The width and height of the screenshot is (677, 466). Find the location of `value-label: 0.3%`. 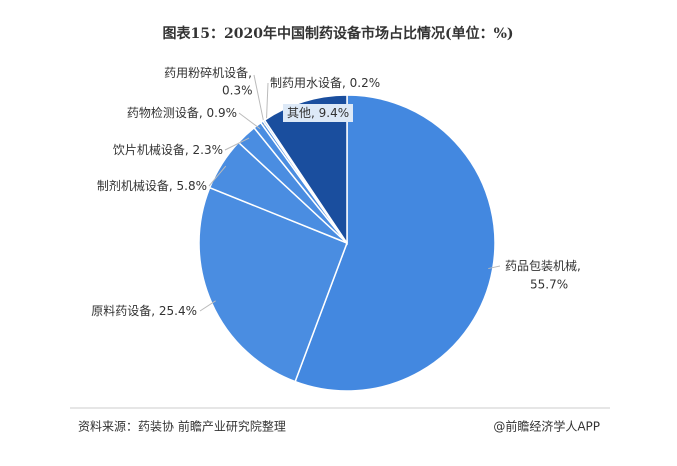

value-label: 0.3% is located at coordinates (237, 91).